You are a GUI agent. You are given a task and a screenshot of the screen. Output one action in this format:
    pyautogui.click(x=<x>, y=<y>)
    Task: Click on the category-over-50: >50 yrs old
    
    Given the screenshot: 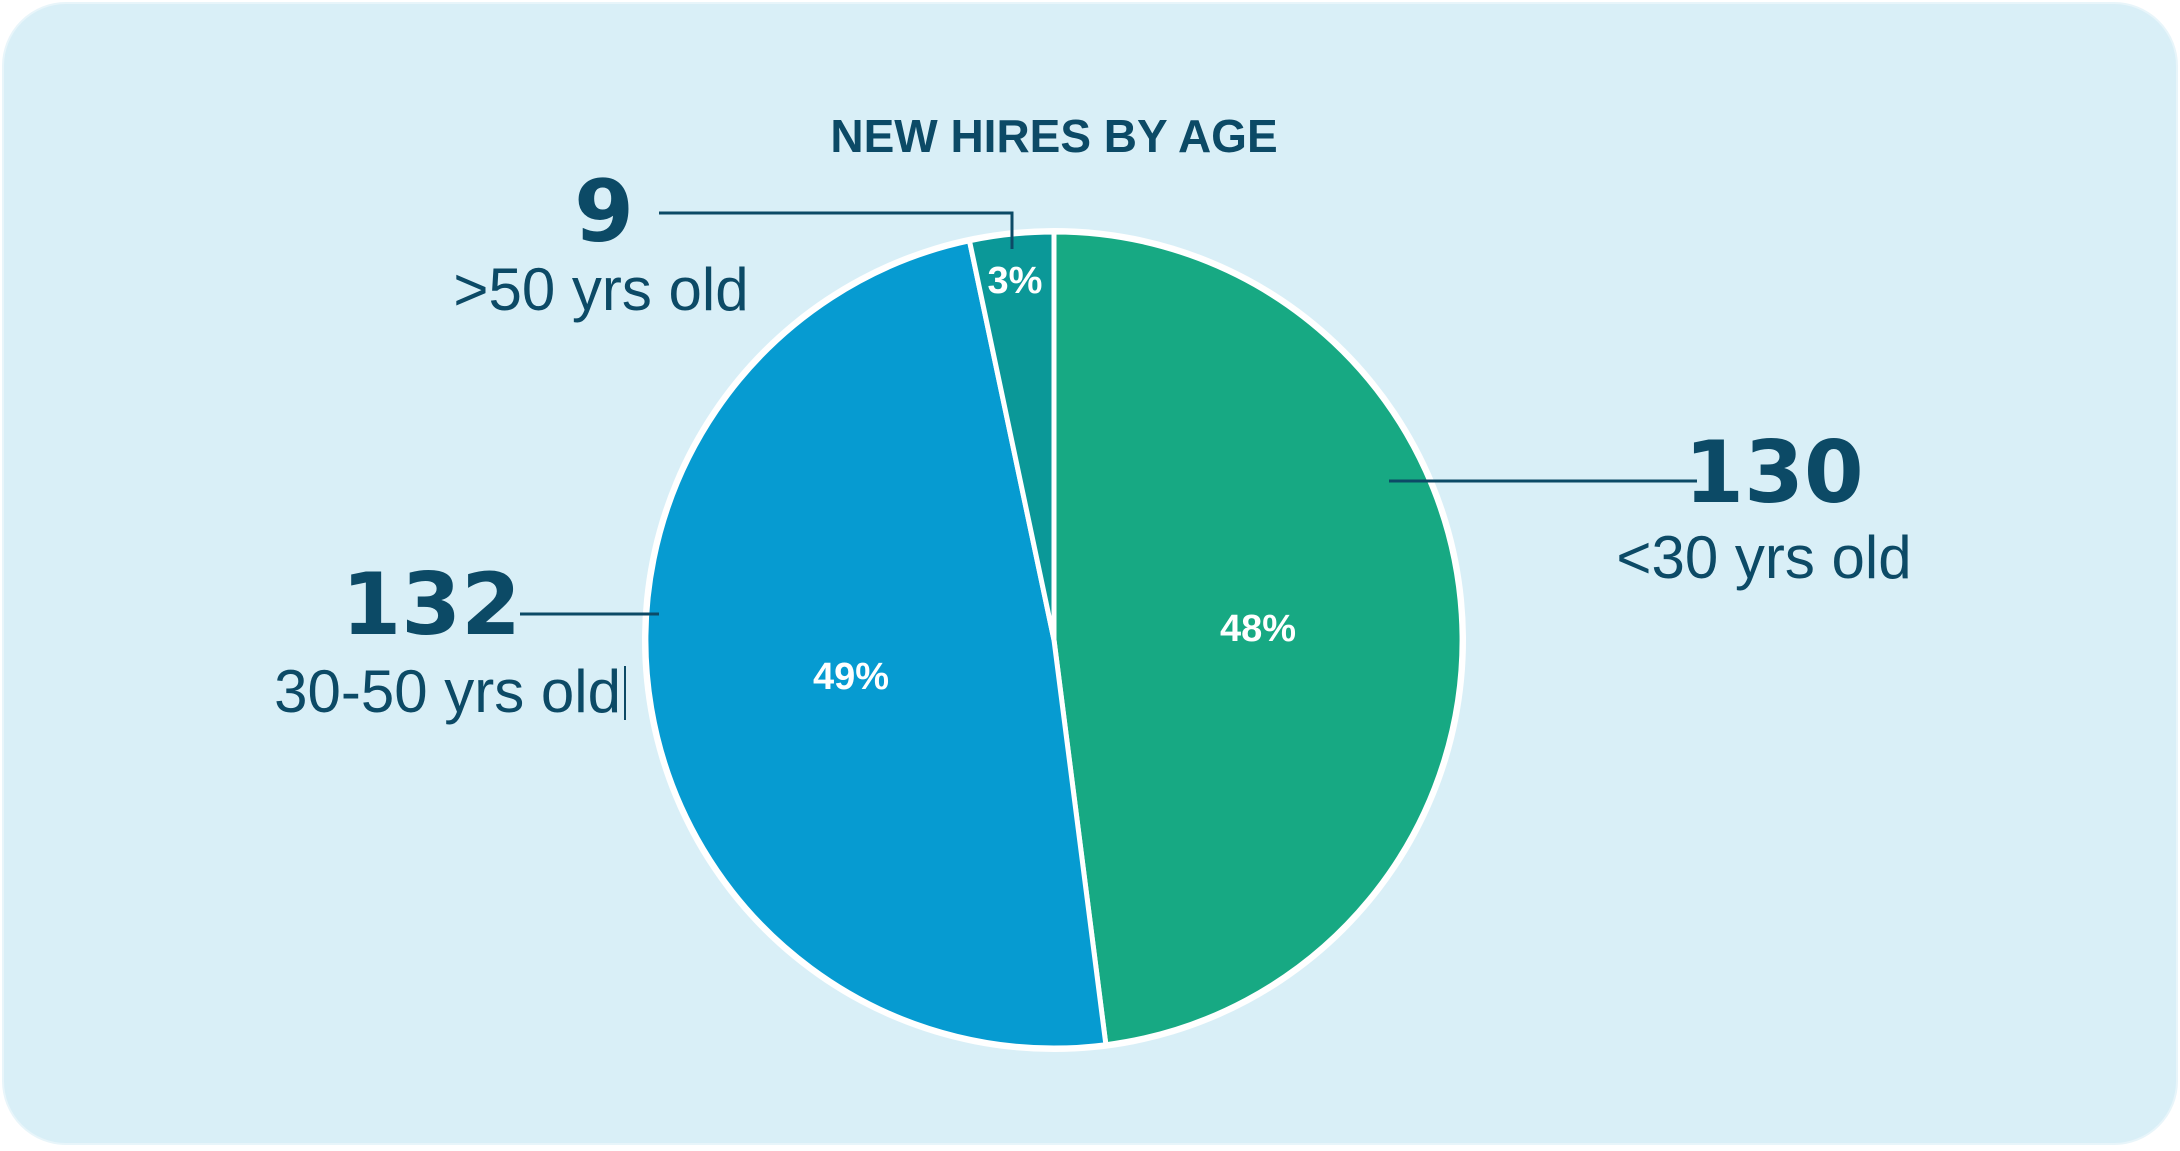 What is the action you would take?
    pyautogui.click(x=600, y=289)
    